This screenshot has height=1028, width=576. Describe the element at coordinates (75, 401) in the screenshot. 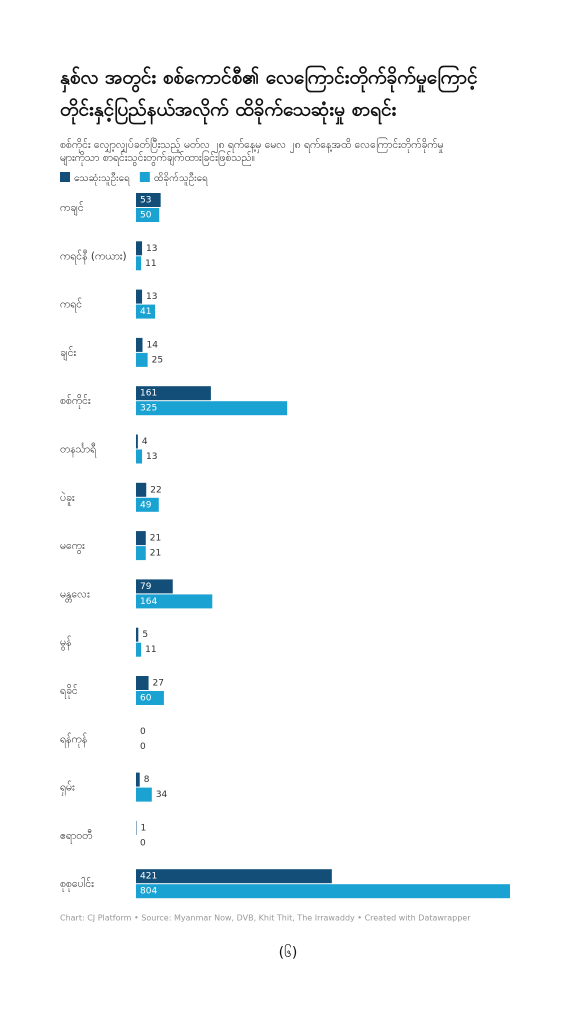

I see `category-label: စစ်ကိုင်း` at that location.